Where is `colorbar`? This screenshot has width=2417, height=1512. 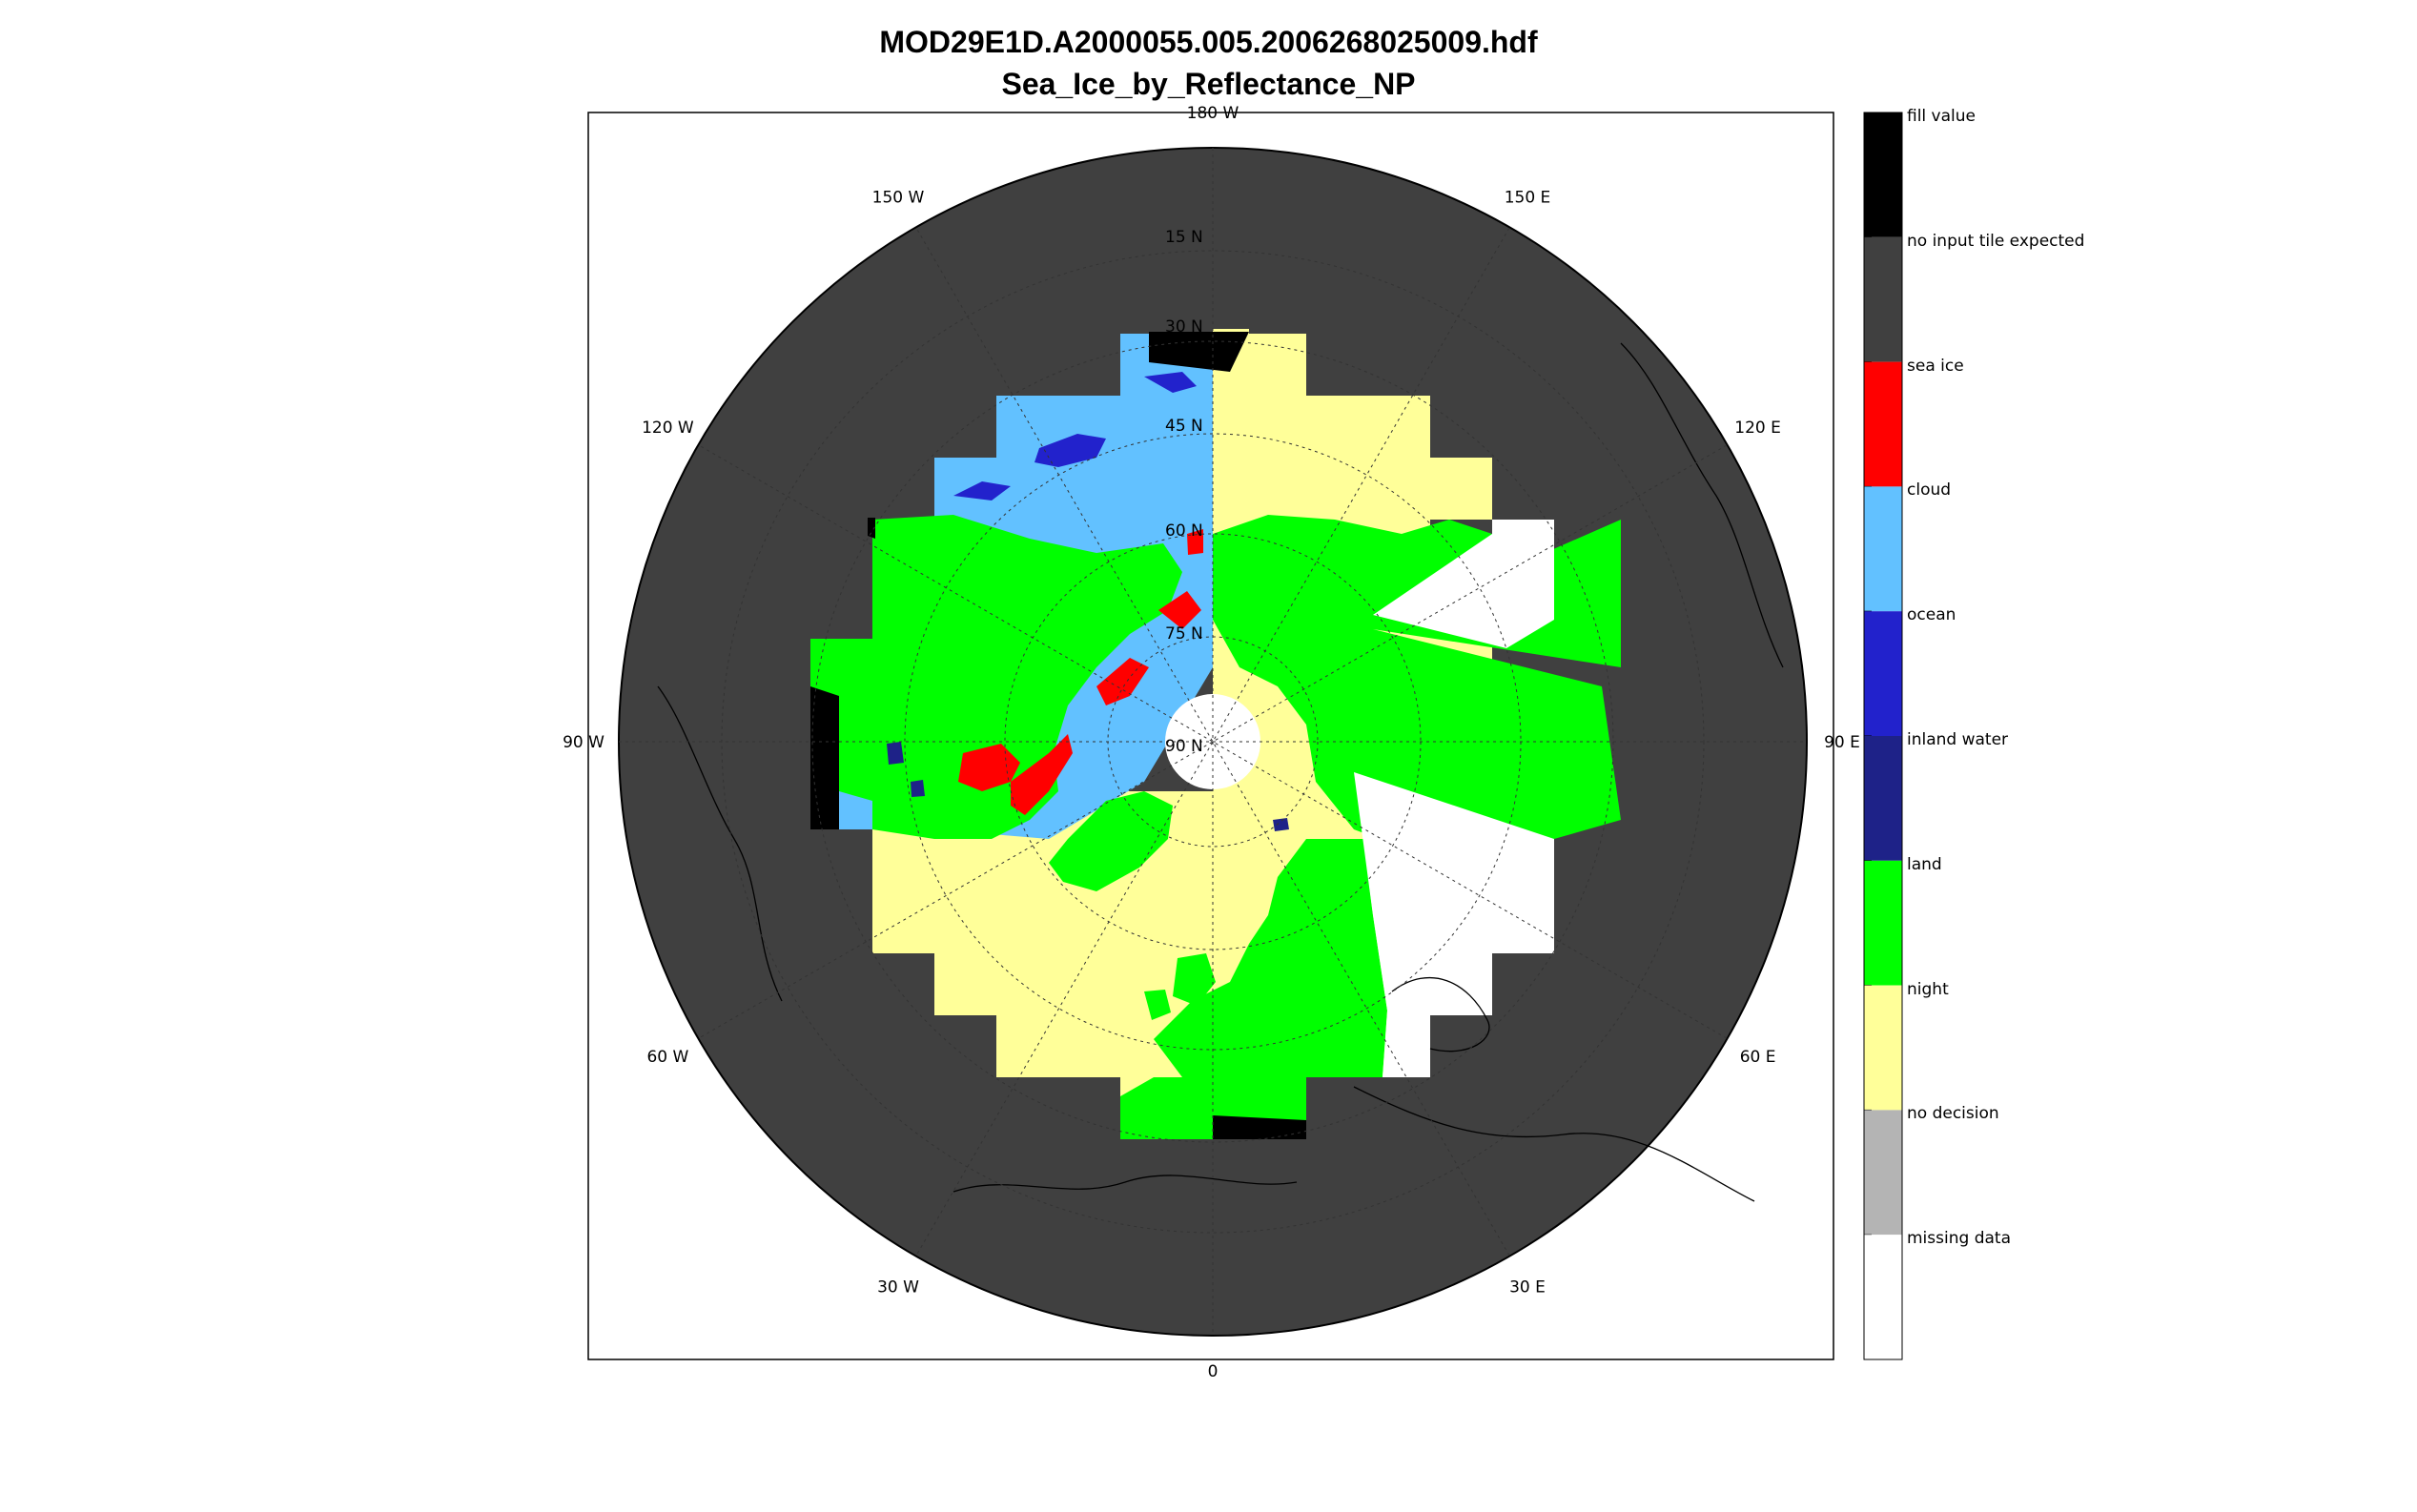 colorbar is located at coordinates (1883, 736).